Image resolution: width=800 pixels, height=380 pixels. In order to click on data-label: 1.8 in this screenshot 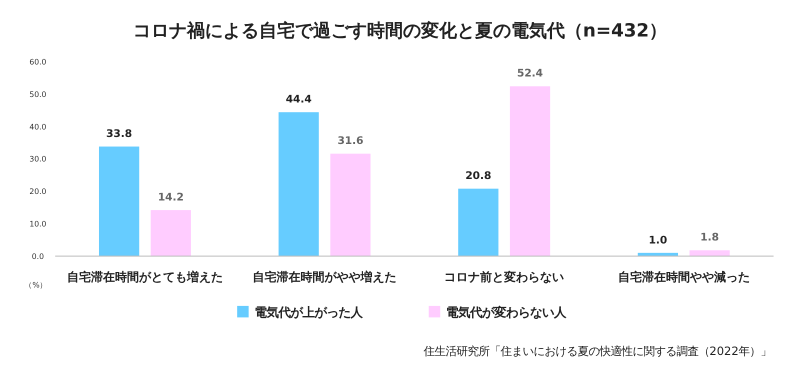, I will do `click(709, 238)`.